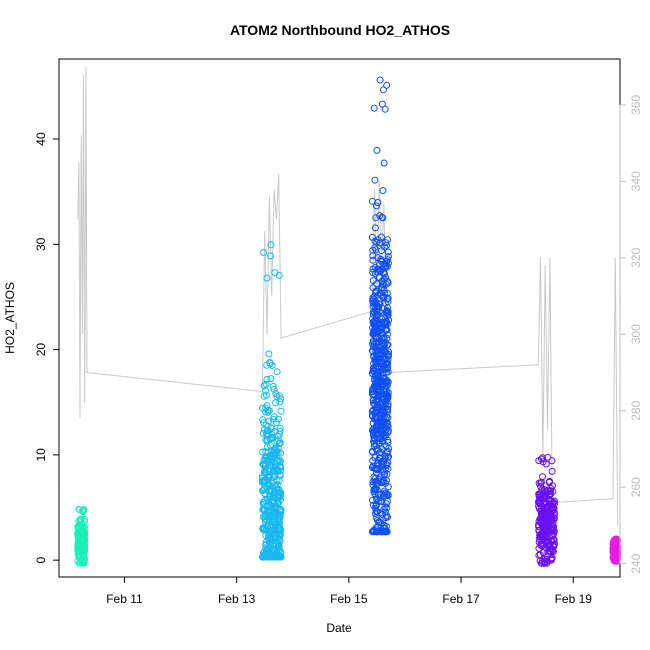  What do you see at coordinates (631, 334) in the screenshot?
I see `y2-axis: 240 260 280 300 320 340 360` at bounding box center [631, 334].